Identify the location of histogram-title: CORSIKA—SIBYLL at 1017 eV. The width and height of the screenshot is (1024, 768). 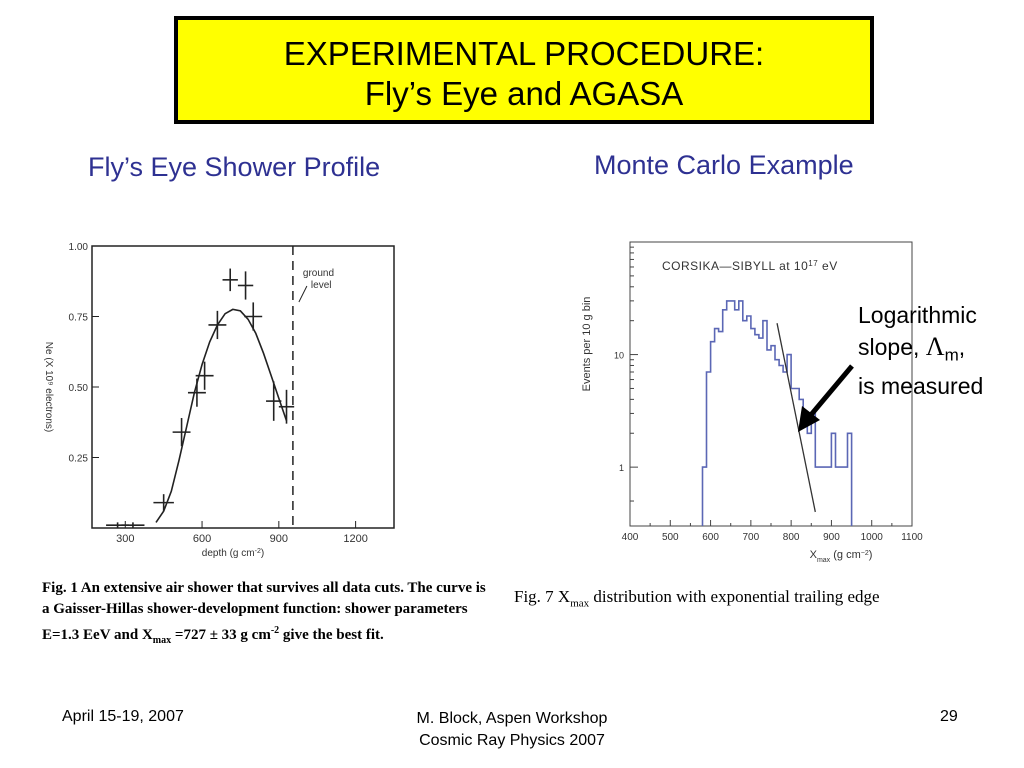
(750, 266).